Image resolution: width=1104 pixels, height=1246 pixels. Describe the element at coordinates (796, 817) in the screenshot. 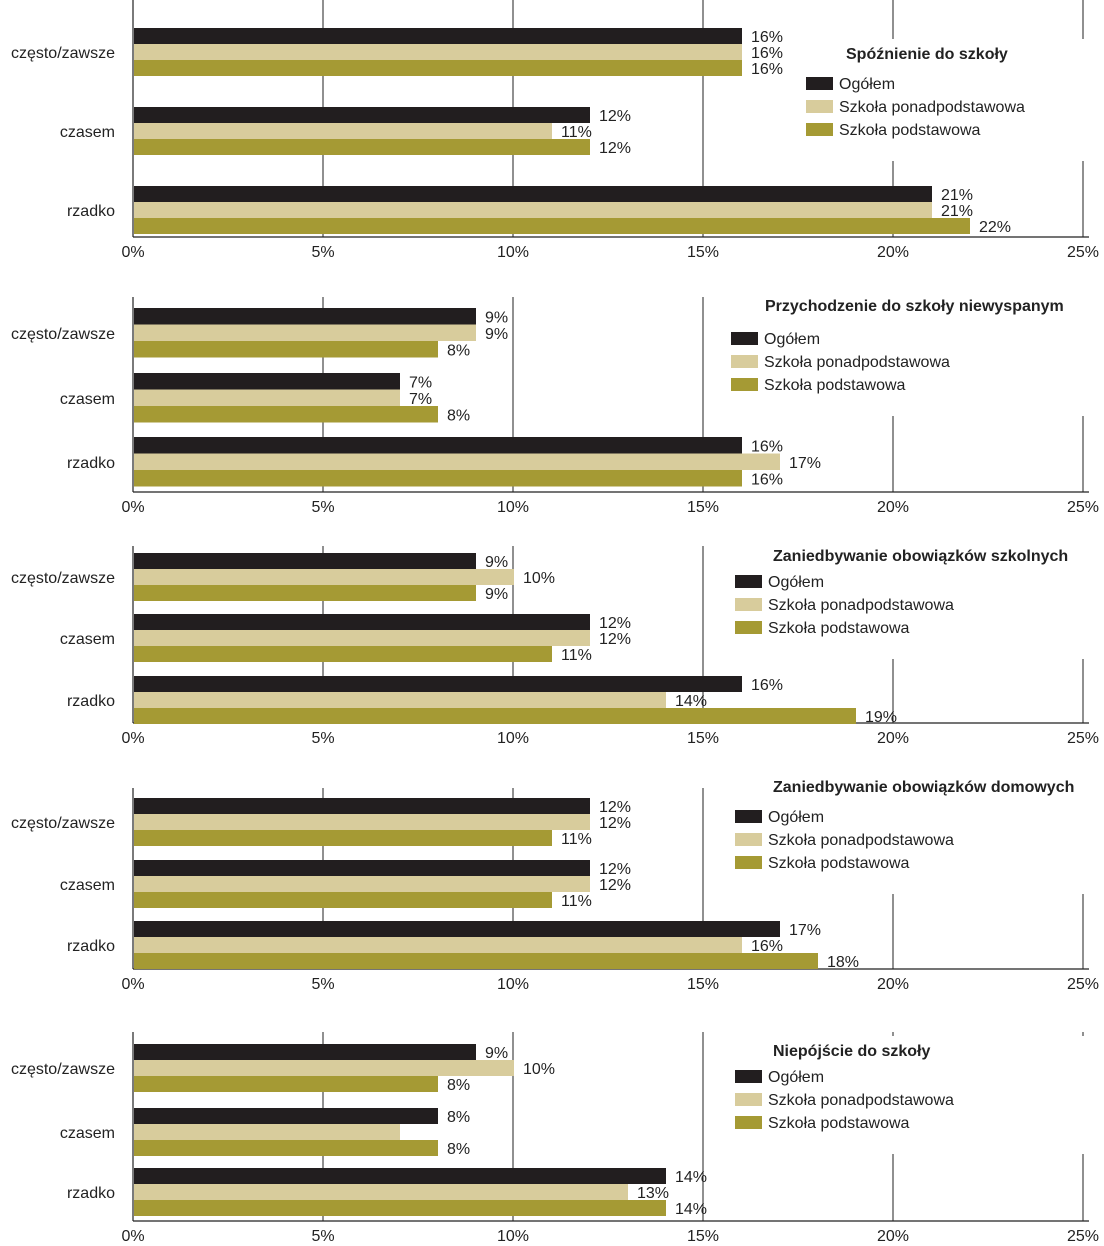

I see `chart-4-legend-label-1: Ogółem` at that location.